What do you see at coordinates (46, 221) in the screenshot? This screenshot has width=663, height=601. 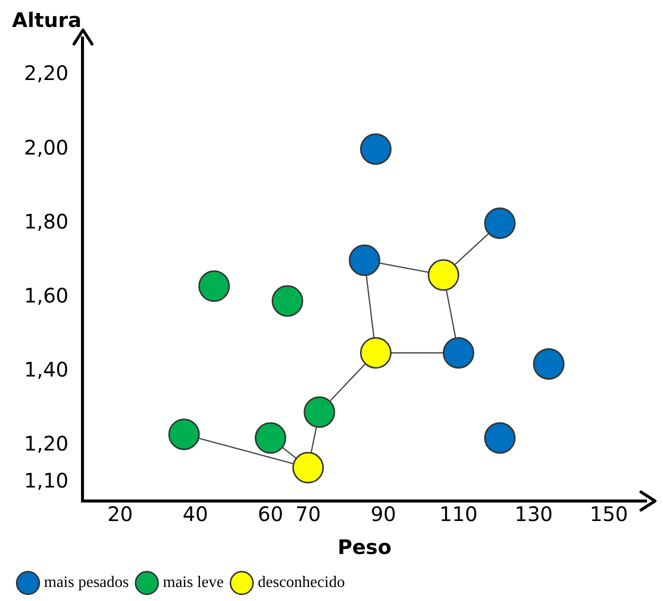 I see `y-tick-label: 1,80` at bounding box center [46, 221].